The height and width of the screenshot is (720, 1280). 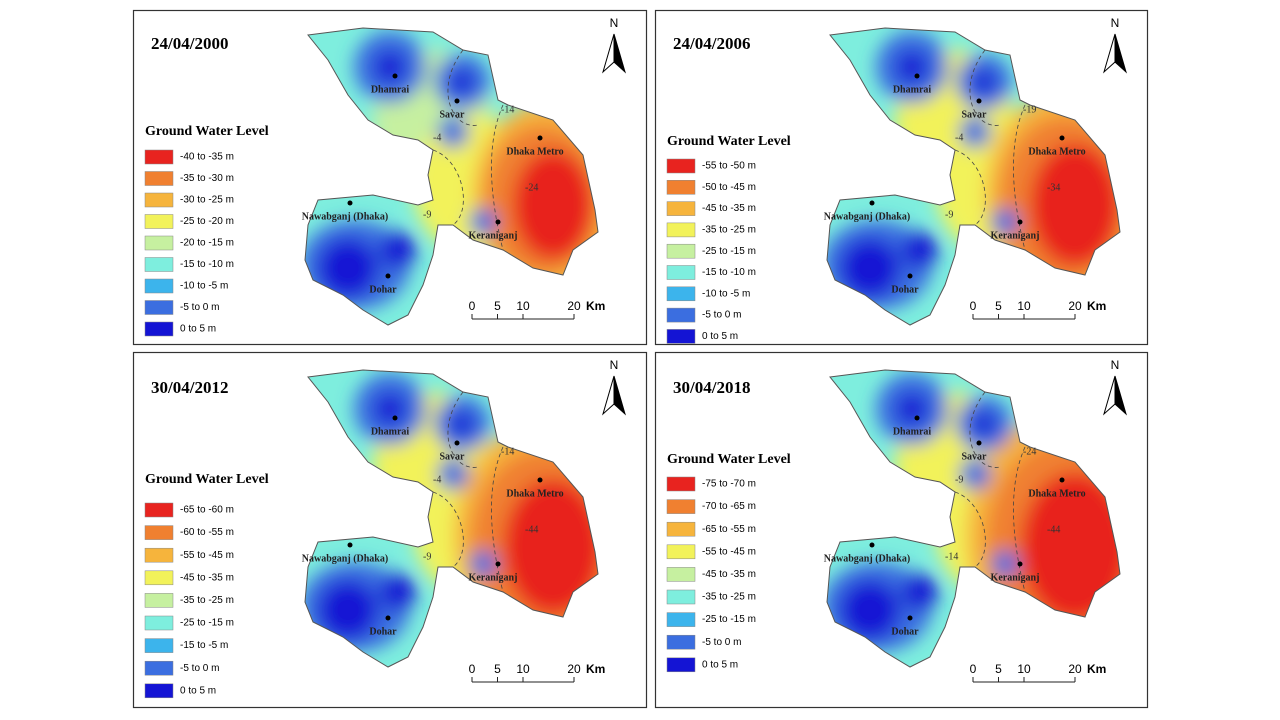 What do you see at coordinates (1015, 577) in the screenshot?
I see `place-label: Keraniganj` at bounding box center [1015, 577].